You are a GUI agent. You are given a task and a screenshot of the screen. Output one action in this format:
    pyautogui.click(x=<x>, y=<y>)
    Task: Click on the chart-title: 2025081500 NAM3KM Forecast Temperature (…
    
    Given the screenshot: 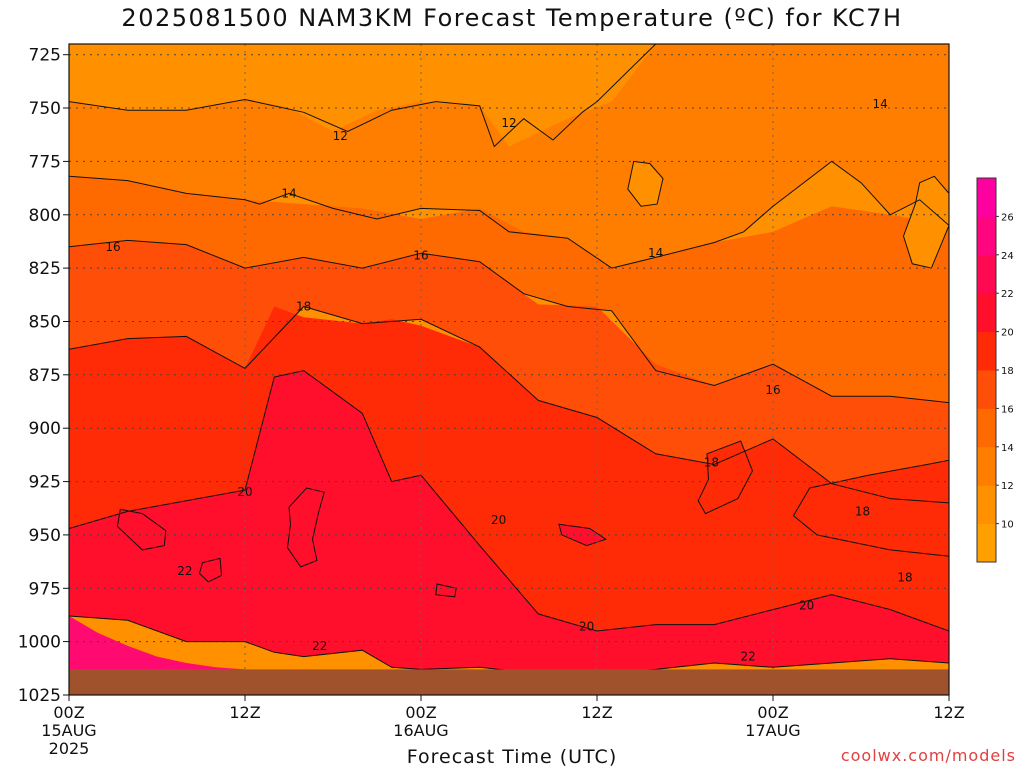 What is the action you would take?
    pyautogui.click(x=512, y=18)
    